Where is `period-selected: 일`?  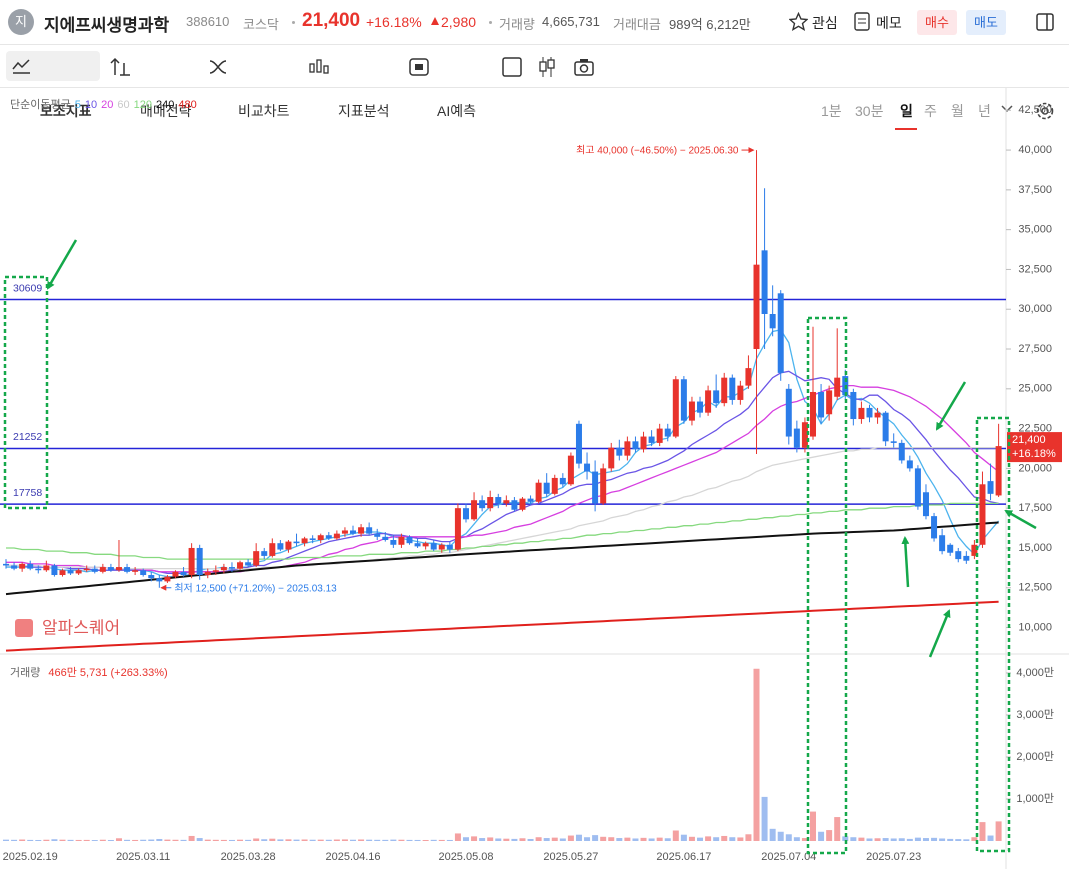
period-selected: 일 is located at coordinates (906, 111).